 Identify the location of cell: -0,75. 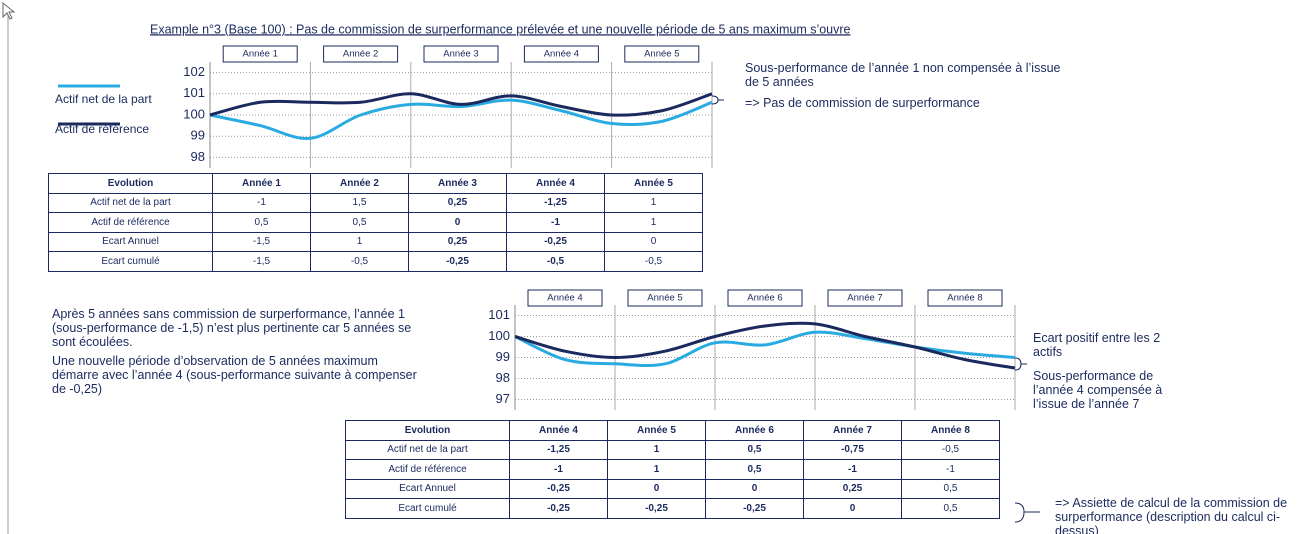
(852, 449).